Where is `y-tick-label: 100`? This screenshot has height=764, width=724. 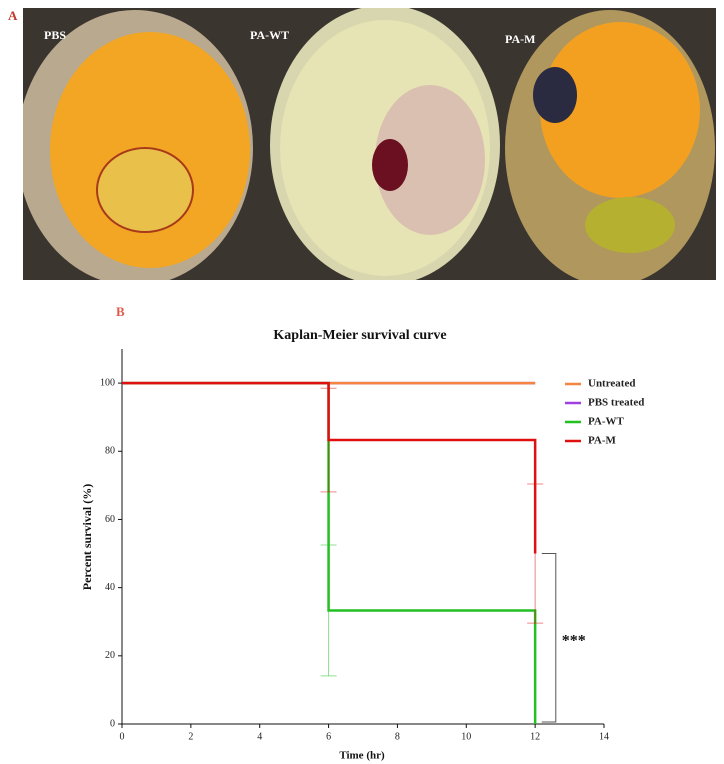
y-tick-label: 100 is located at coordinates (107, 382).